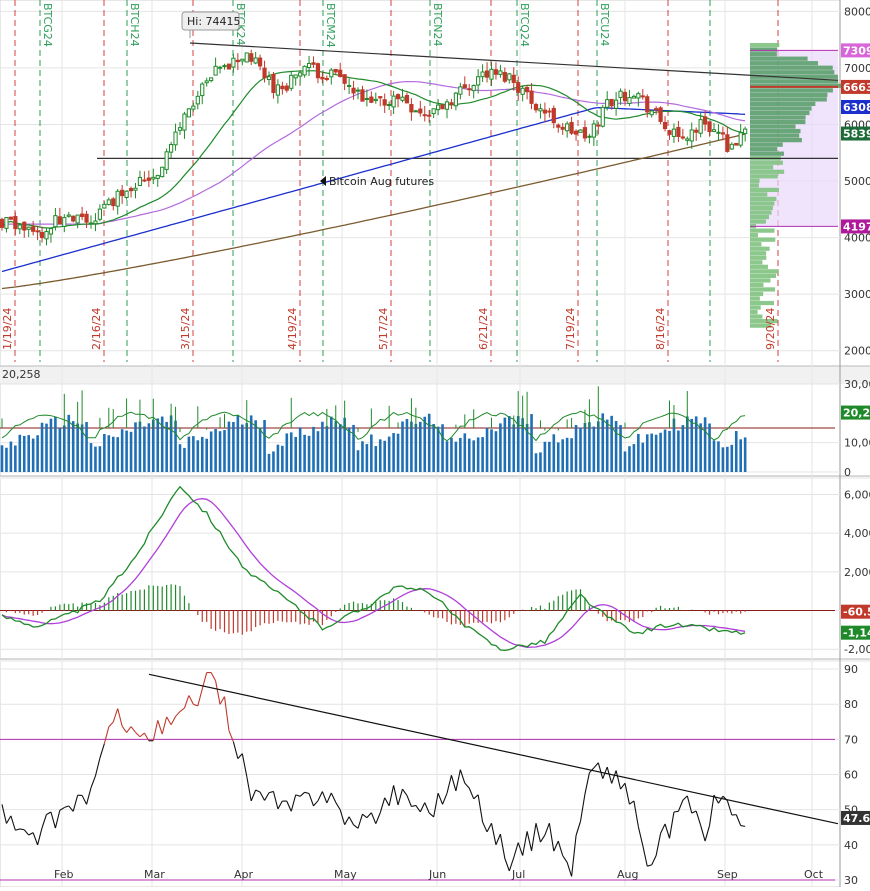 The image size is (870, 891). I want to click on month-label: Jun, so click(437, 874).